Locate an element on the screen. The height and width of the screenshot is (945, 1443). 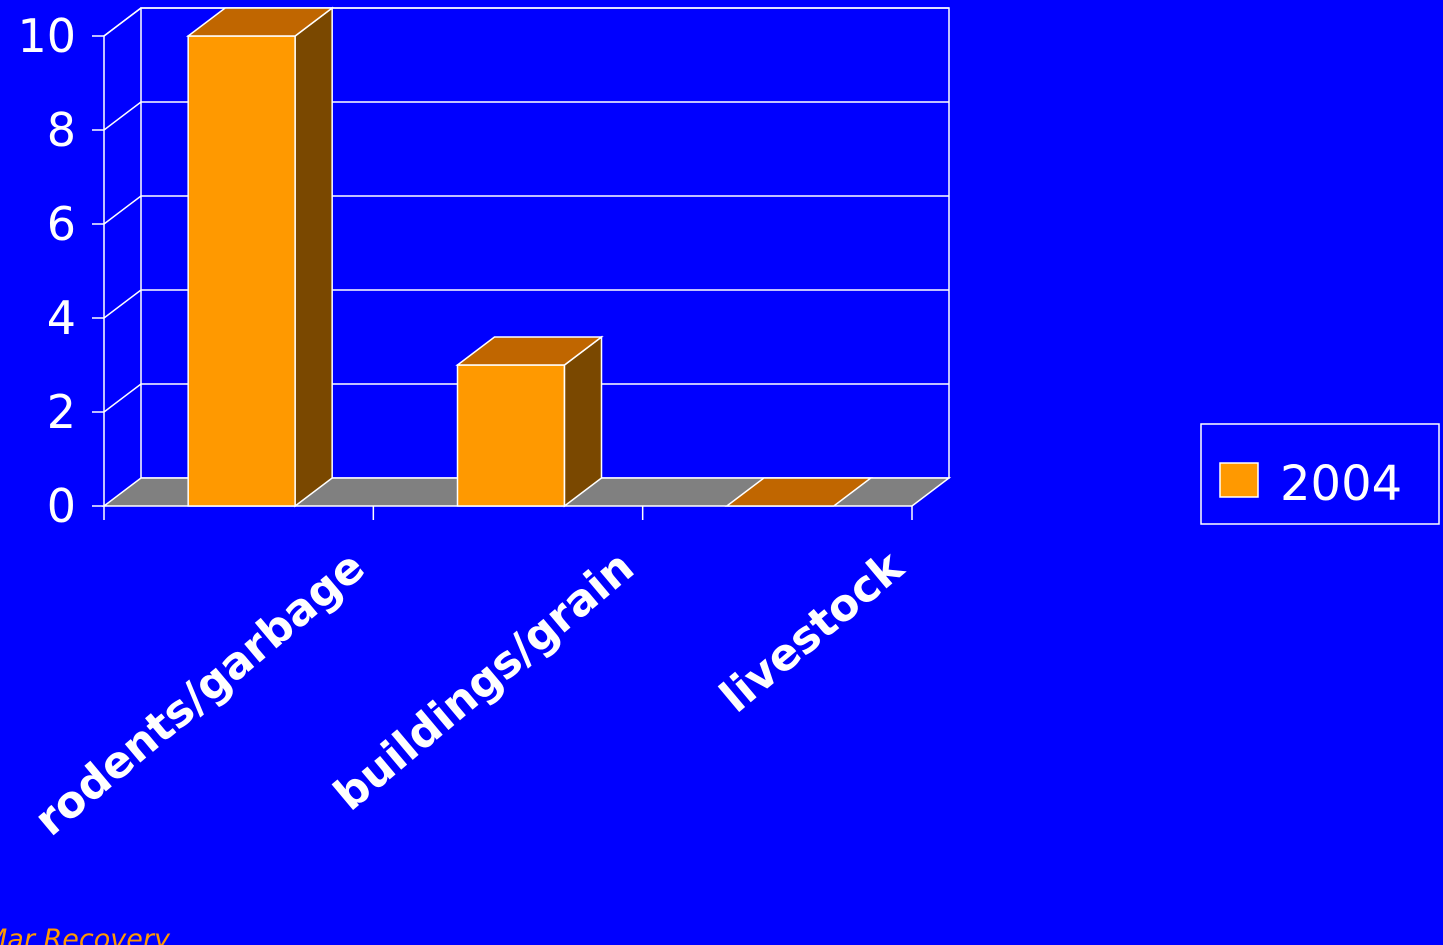
y-tick-label: 2 is located at coordinates (61, 412).